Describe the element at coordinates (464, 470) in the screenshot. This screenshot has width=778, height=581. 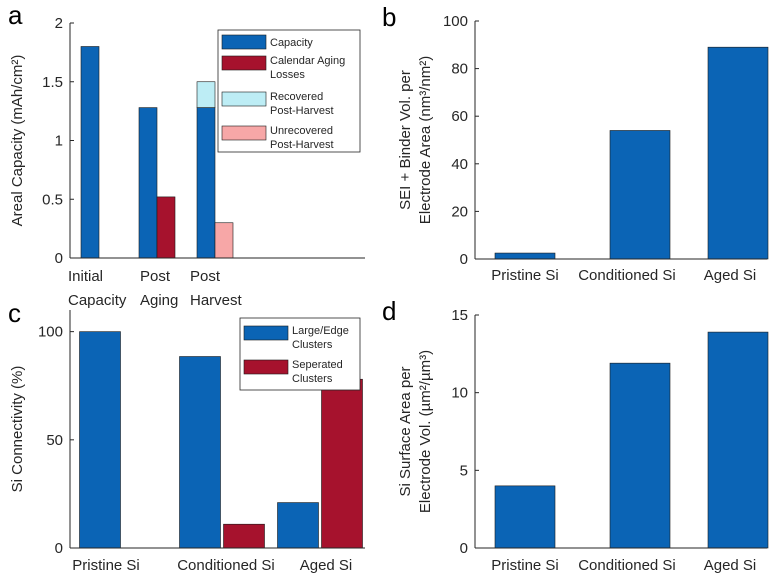
I see `y-tick-label: 5` at that location.